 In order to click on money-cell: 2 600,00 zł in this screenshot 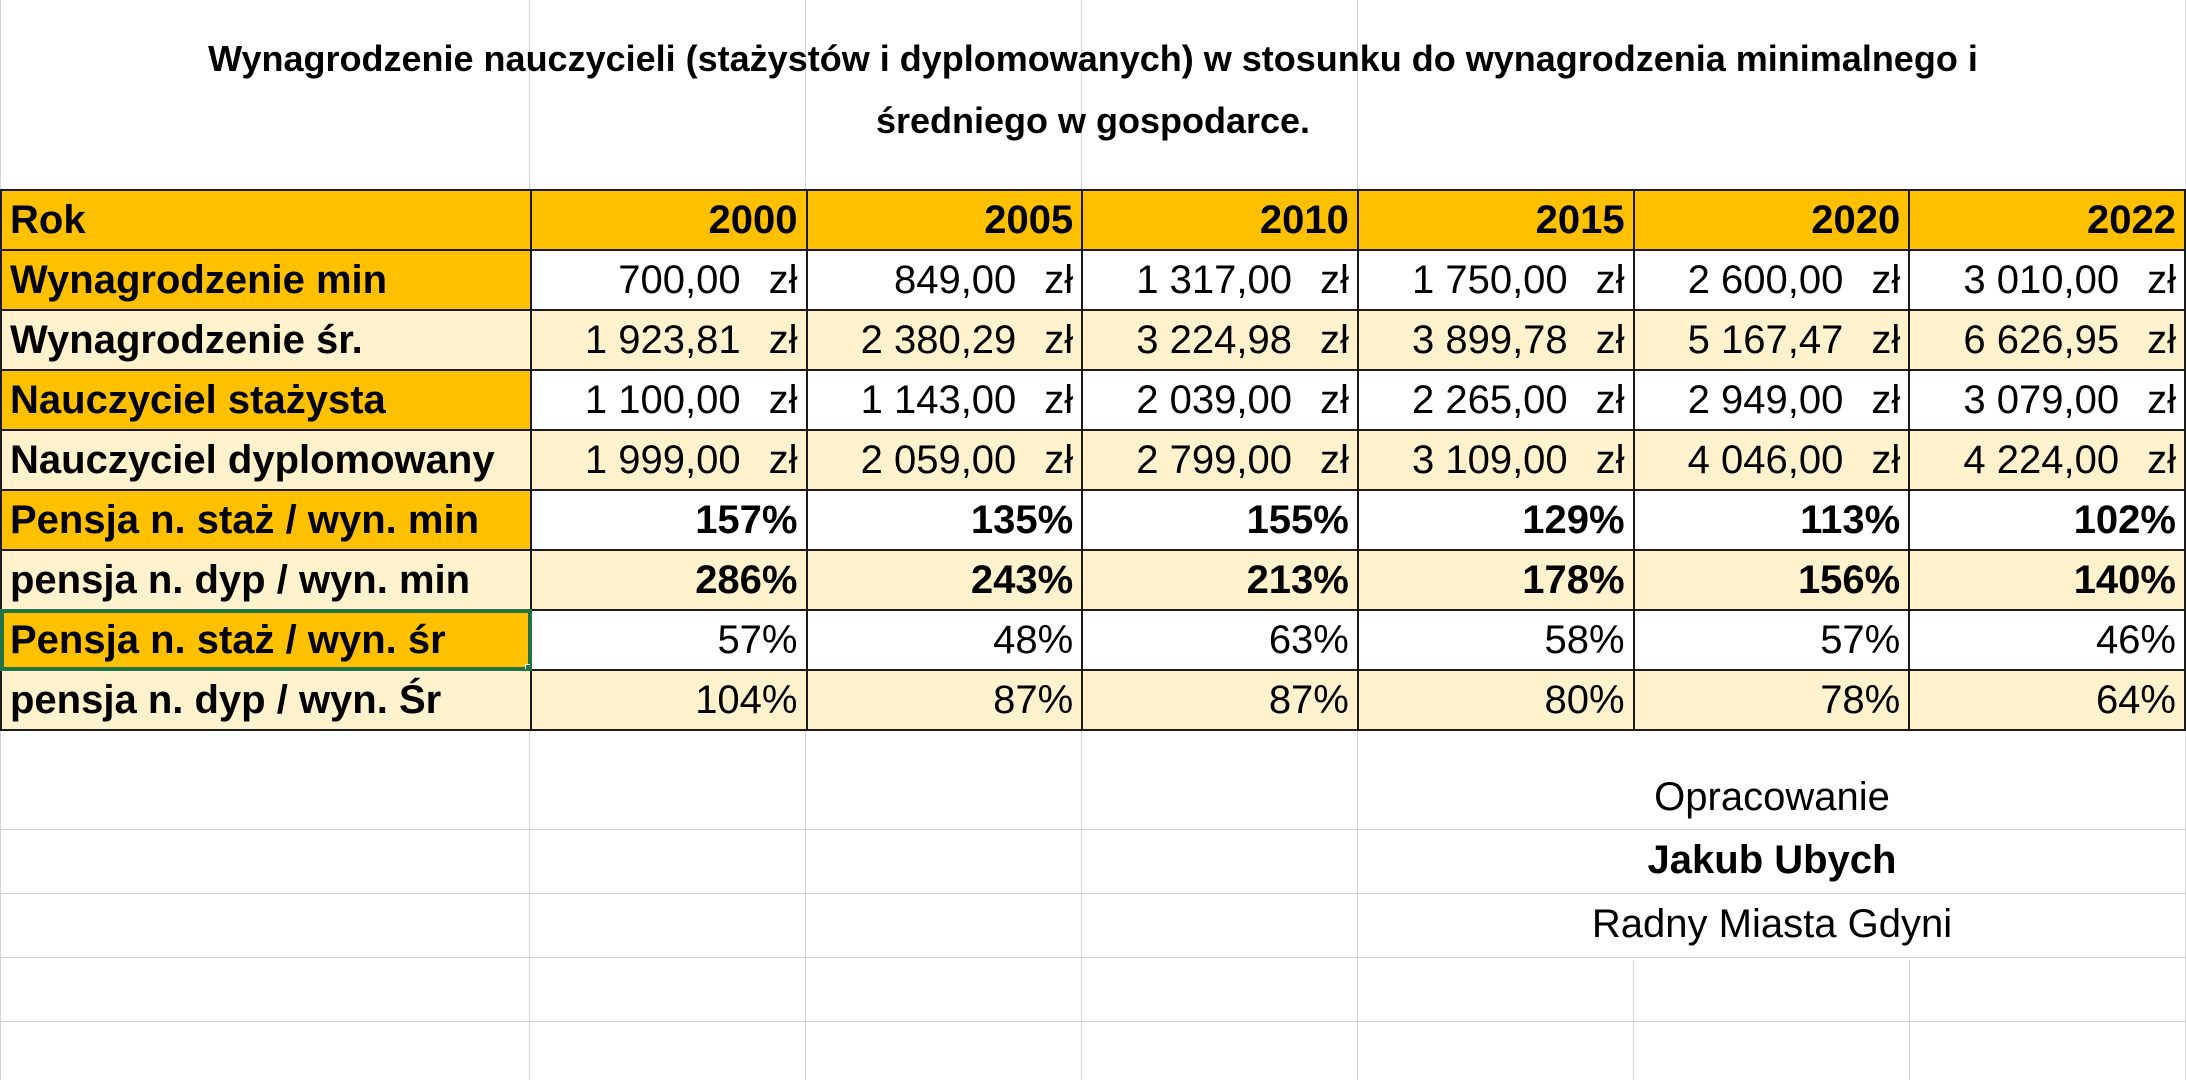, I will do `click(1771, 280)`.